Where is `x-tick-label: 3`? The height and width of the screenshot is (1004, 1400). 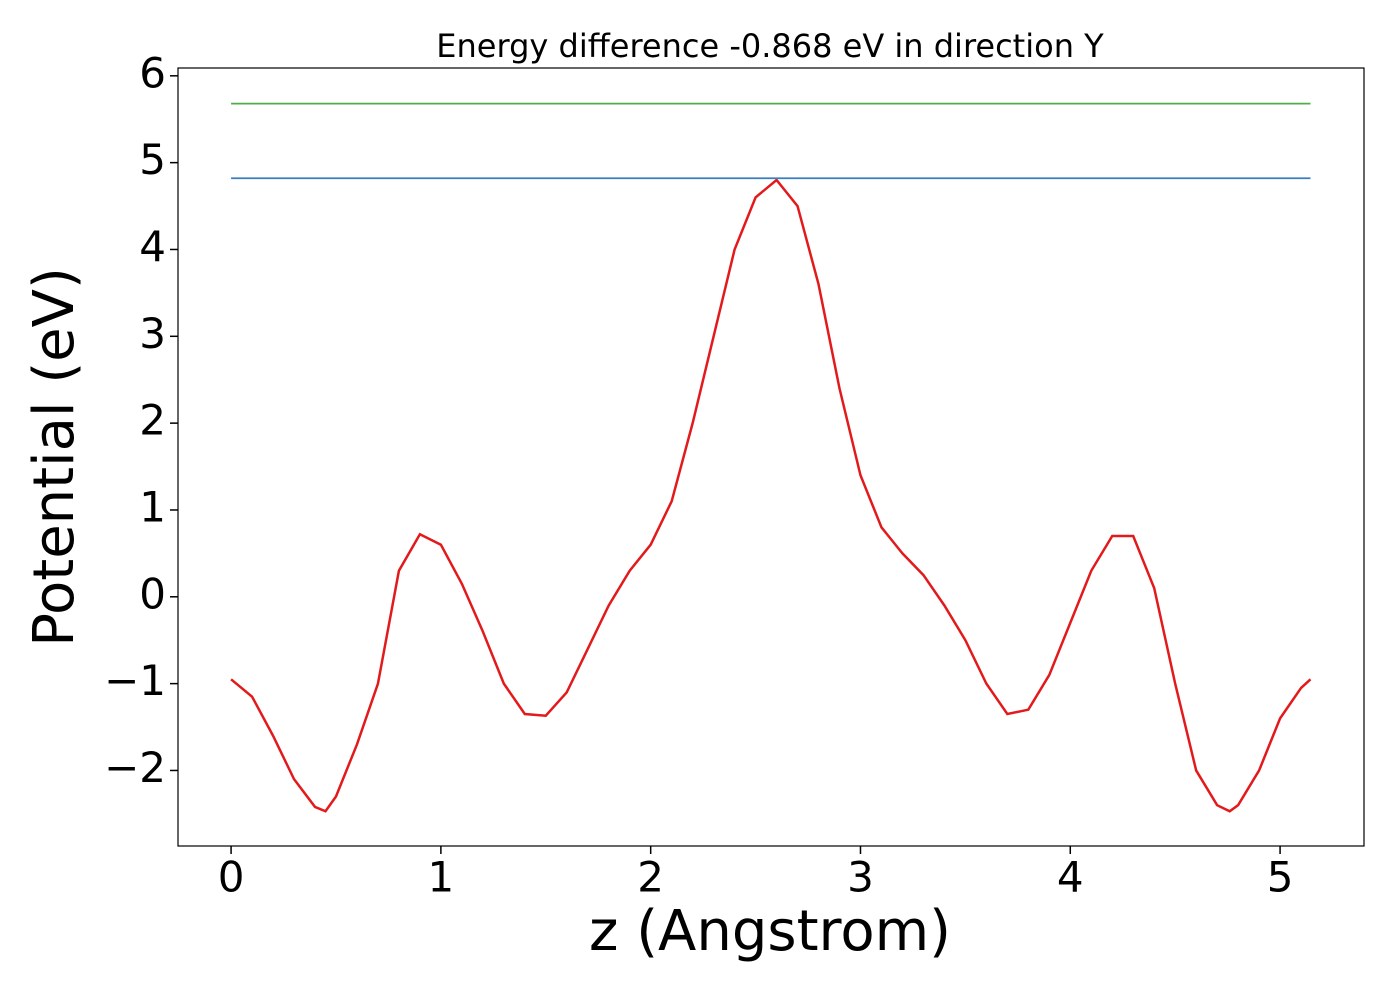
x-tick-label: 3 is located at coordinates (860, 877).